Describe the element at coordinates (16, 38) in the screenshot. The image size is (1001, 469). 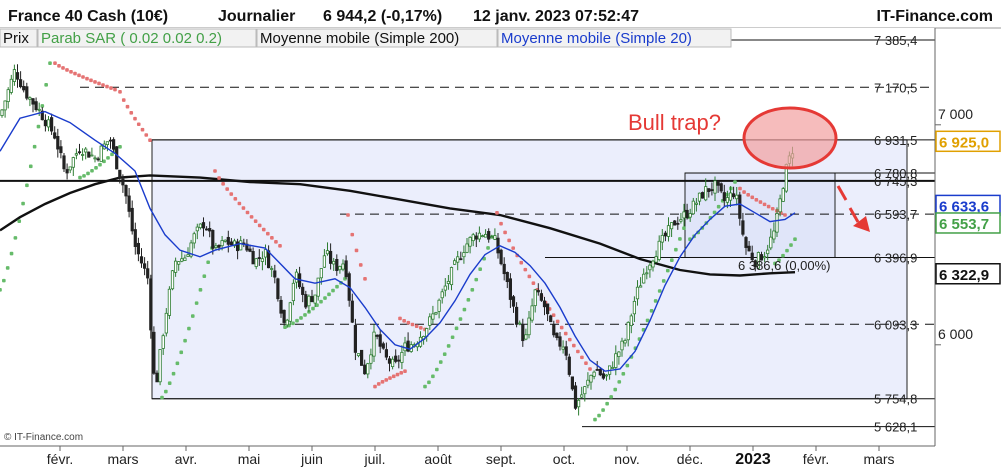
I see `legend-prix: Prix` at that location.